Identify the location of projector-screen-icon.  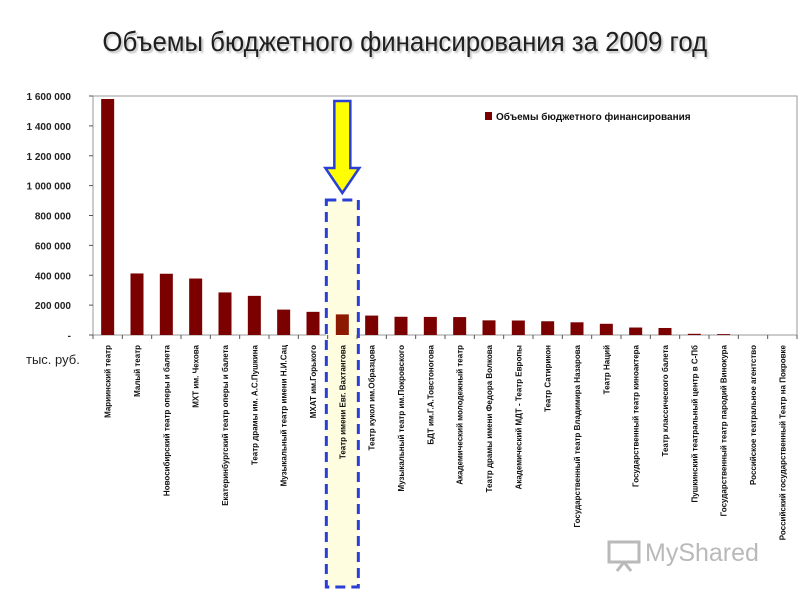
(624, 556).